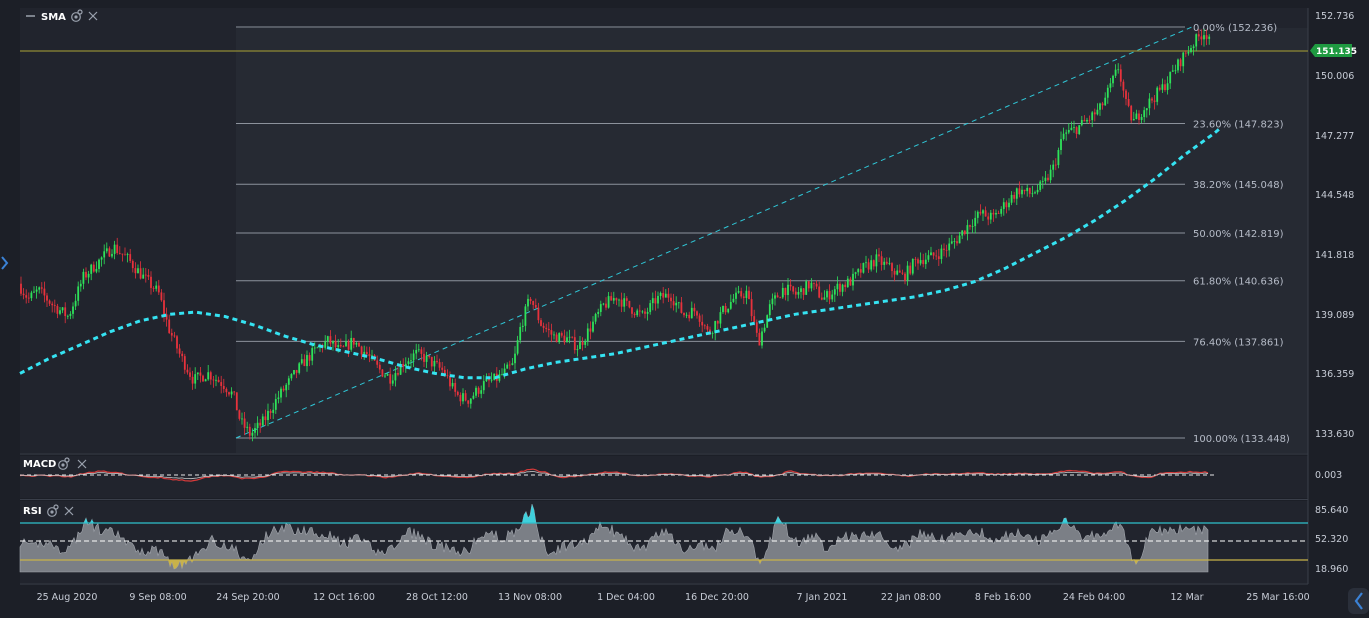 The width and height of the screenshot is (1369, 618). What do you see at coordinates (530, 597) in the screenshot?
I see `x-tick-label: 13 Nov 08:00` at bounding box center [530, 597].